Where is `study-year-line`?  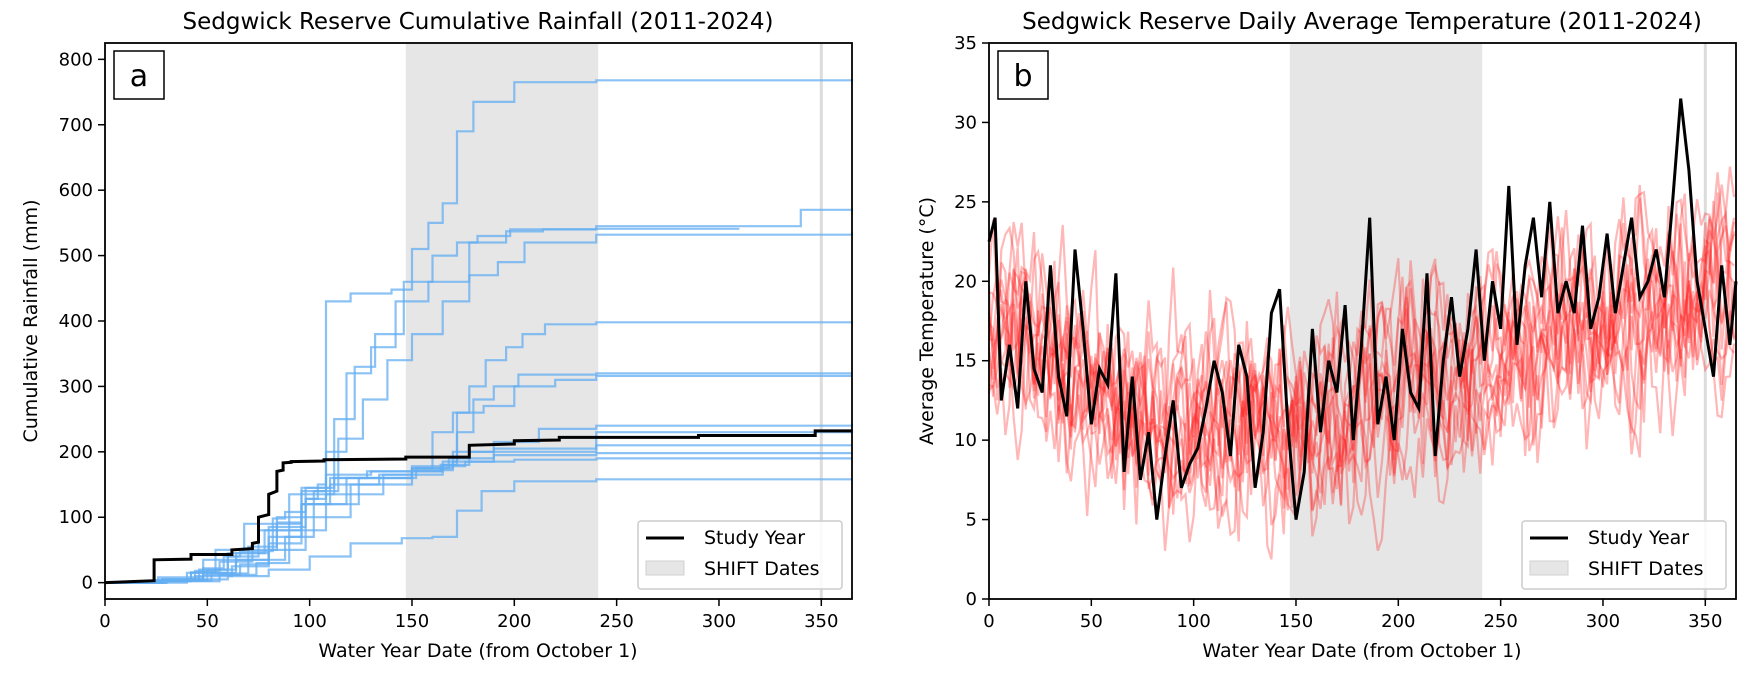 study-year-line is located at coordinates (478, 507).